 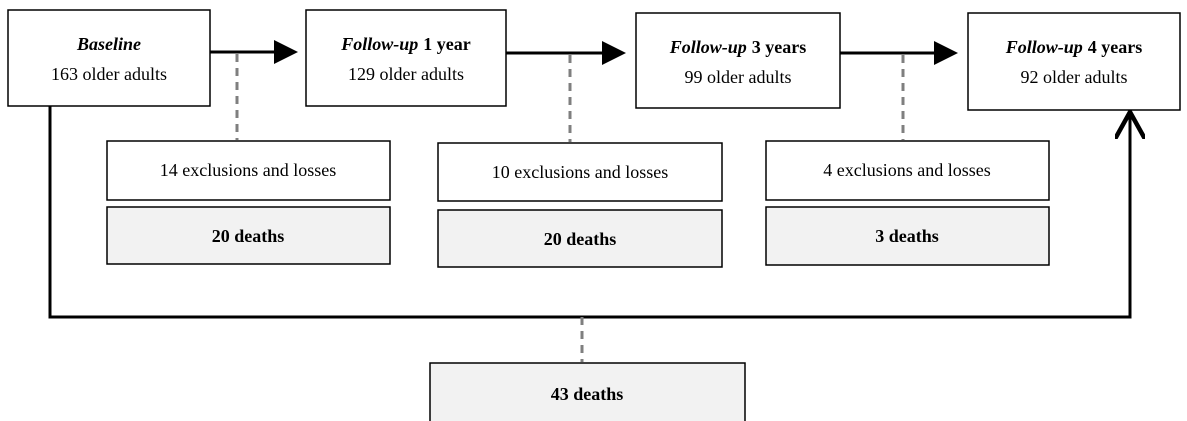 I want to click on deaths: 3 deaths, so click(x=907, y=236).